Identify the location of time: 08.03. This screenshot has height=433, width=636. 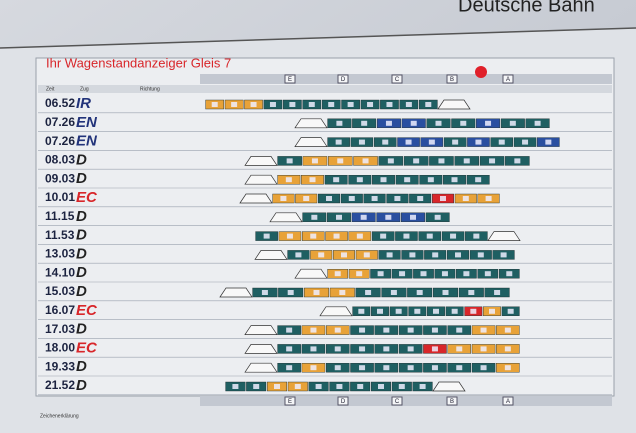
(60, 160).